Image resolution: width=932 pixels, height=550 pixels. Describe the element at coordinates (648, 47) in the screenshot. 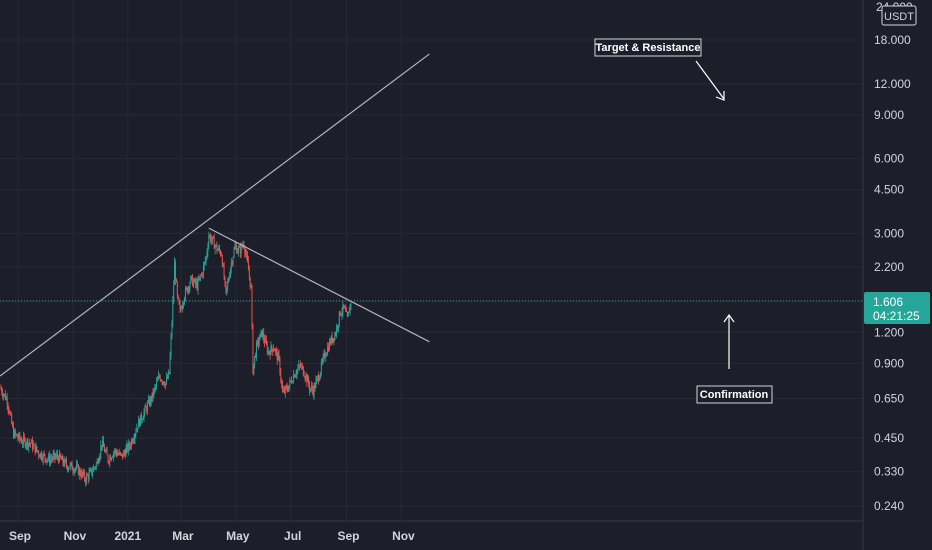

I see `target-resistance-box` at that location.